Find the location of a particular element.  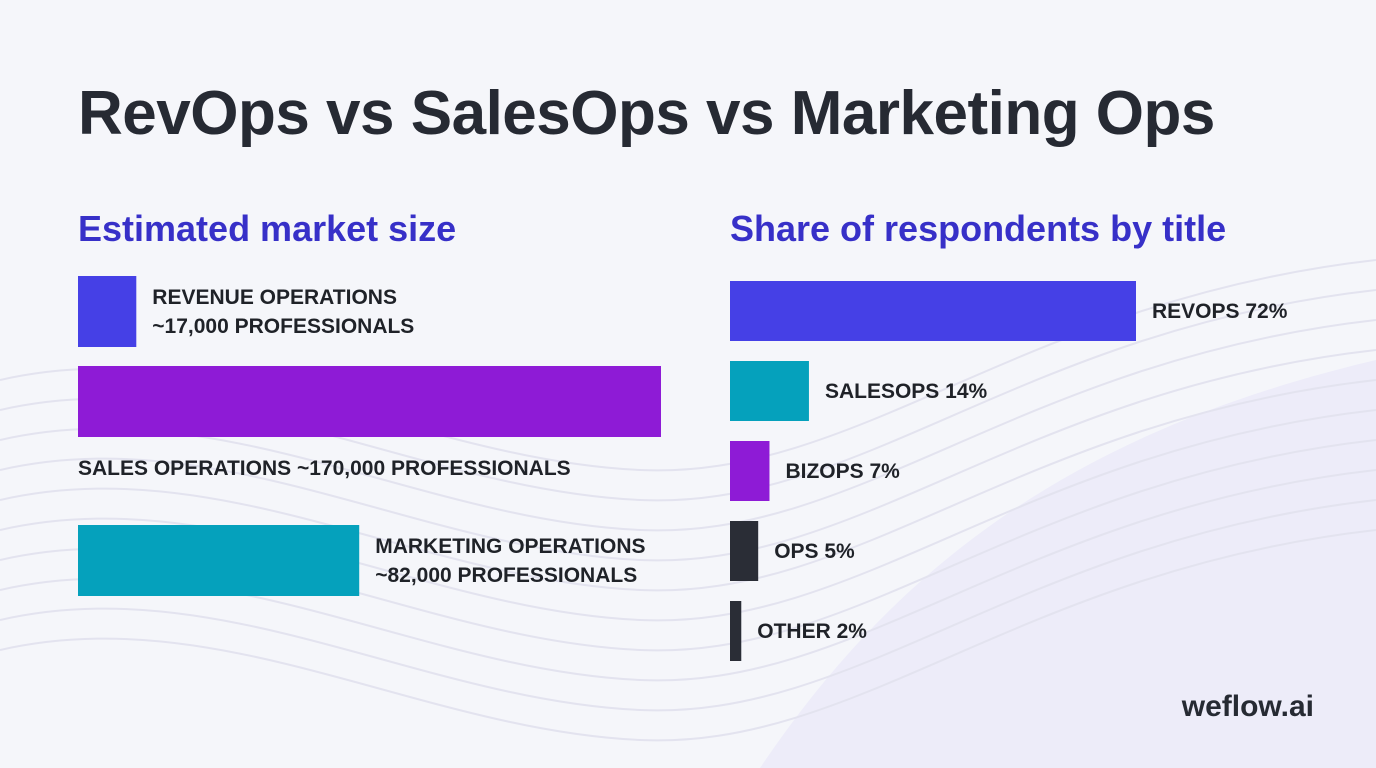

market-size-chart-title: Estimated market size is located at coordinates (267, 228).